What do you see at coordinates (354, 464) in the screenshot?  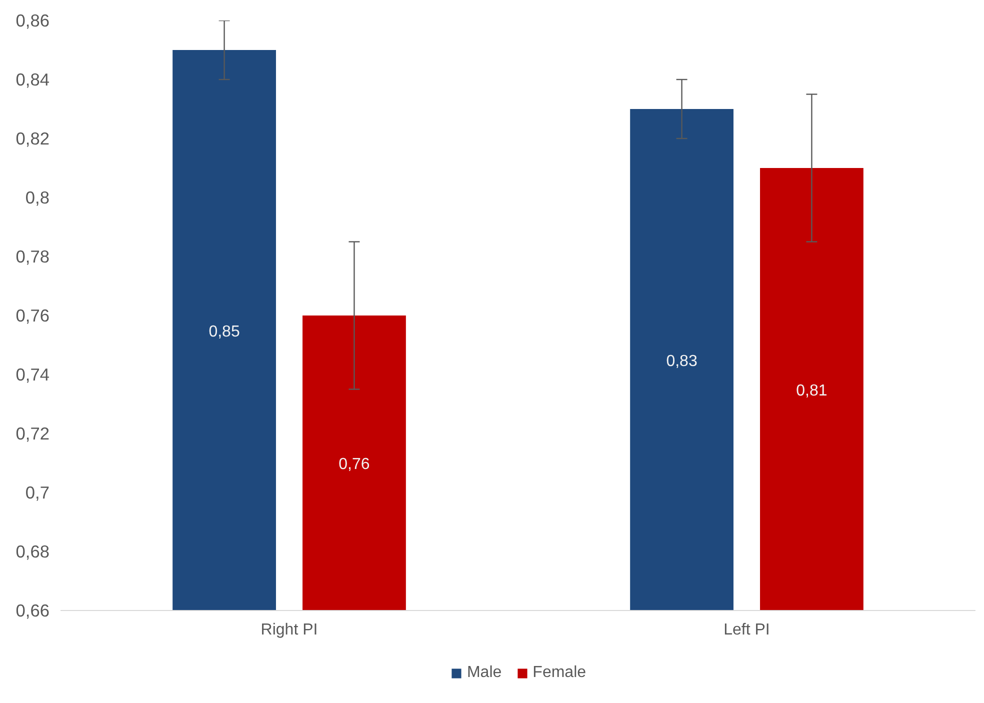 I see `data-label: 0,76` at bounding box center [354, 464].